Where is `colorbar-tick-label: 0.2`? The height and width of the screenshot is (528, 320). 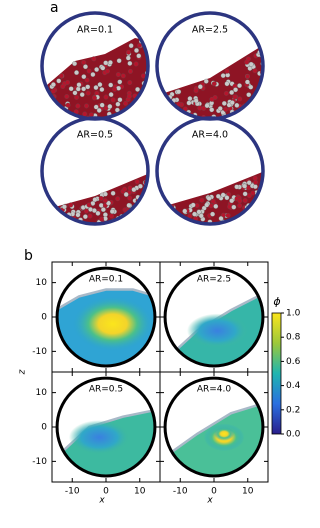 colorbar-tick-label: 0.2 is located at coordinates (293, 410).